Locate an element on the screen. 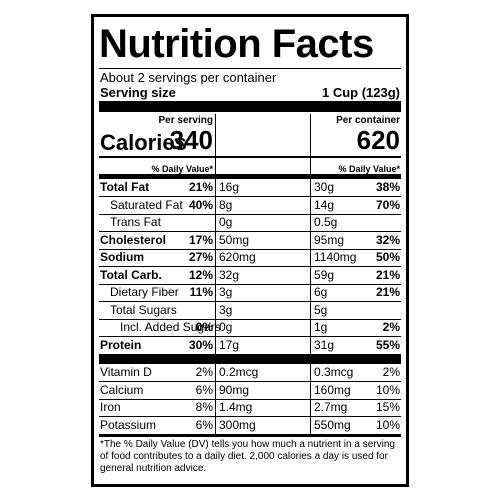 This screenshot has width=500, height=500. amount: 6g is located at coordinates (321, 292).